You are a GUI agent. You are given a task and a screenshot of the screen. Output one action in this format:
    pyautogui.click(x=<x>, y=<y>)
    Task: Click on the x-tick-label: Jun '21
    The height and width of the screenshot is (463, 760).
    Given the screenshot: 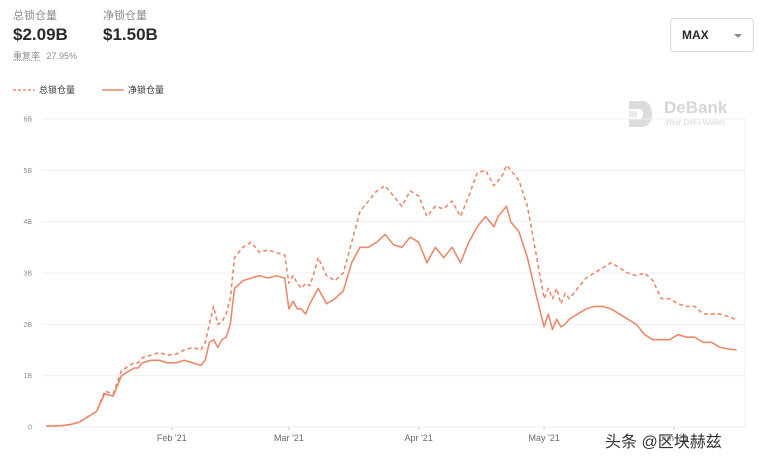 What is the action you would take?
    pyautogui.click(x=673, y=438)
    